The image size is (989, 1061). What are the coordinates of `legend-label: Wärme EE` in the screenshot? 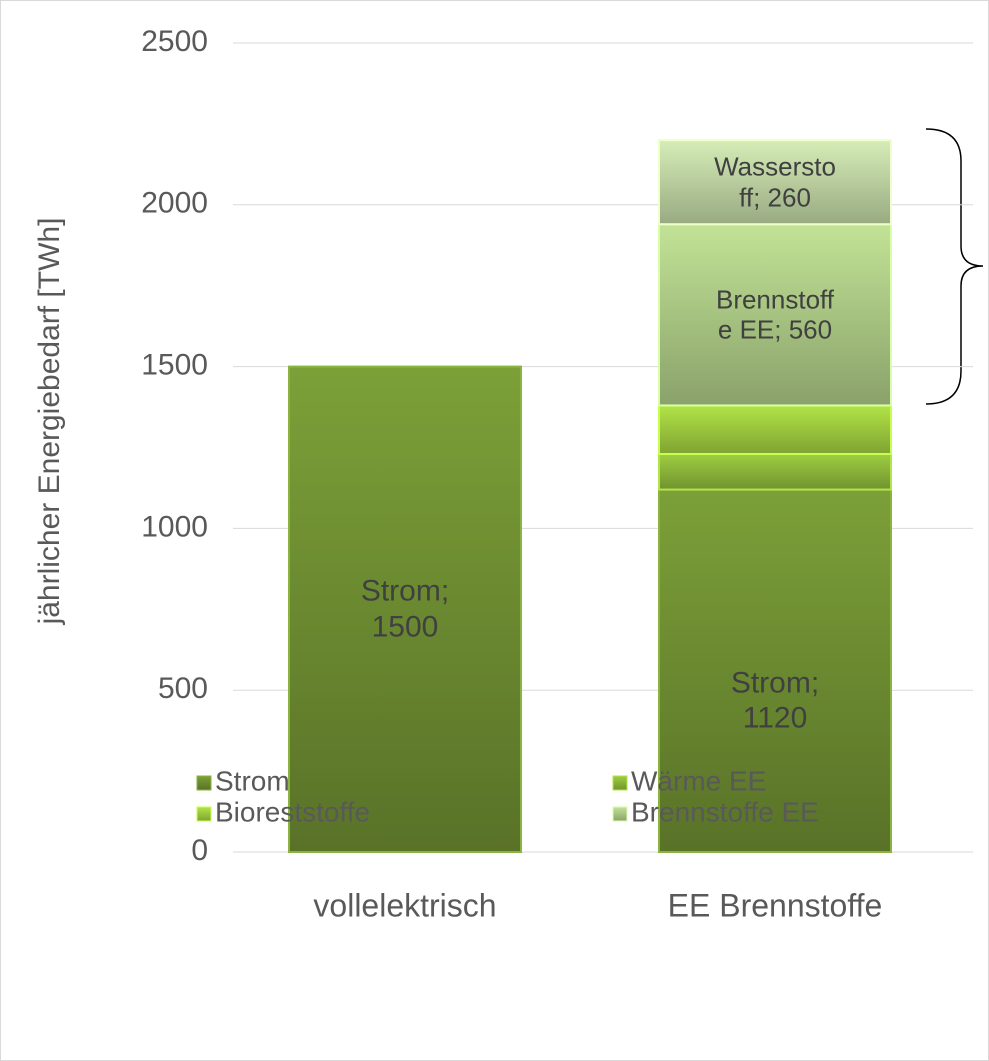 It's located at (698, 780).